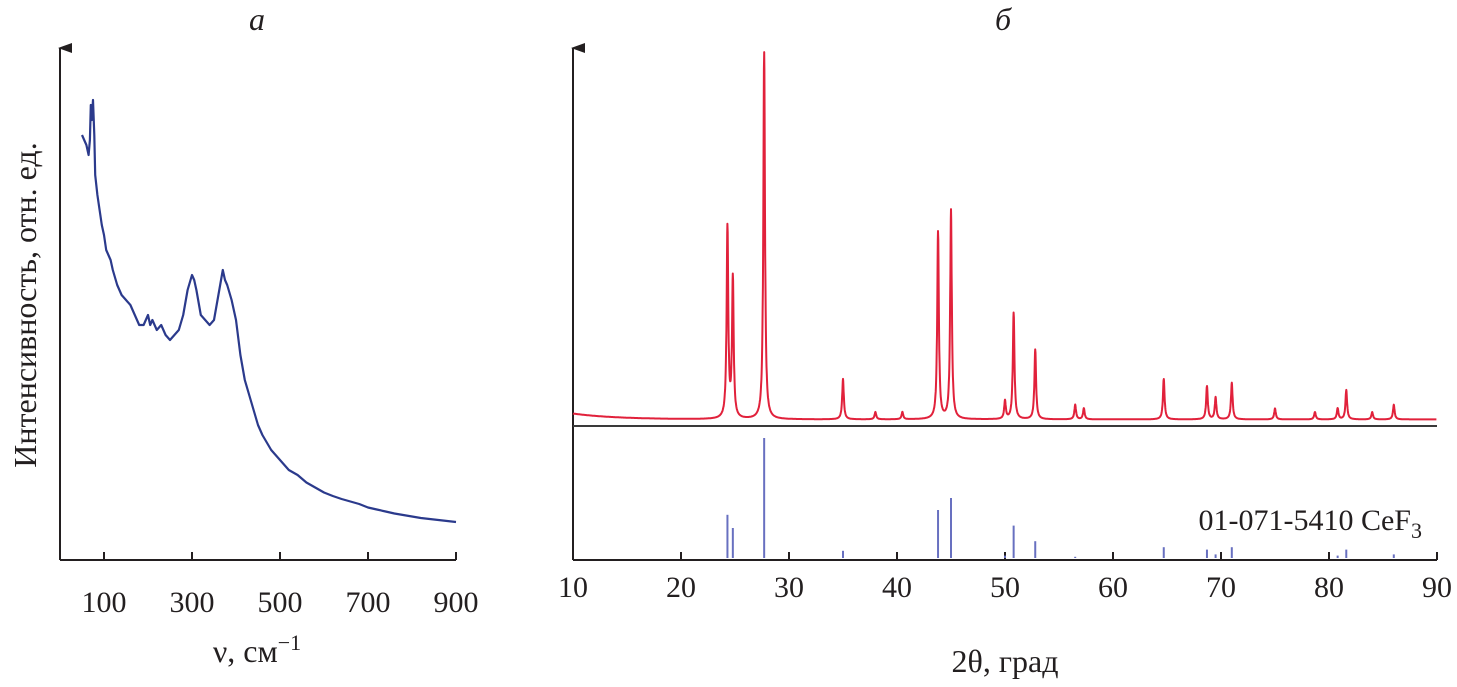 The width and height of the screenshot is (1457, 687). I want to click on panel-a-title: а, so click(257, 19).